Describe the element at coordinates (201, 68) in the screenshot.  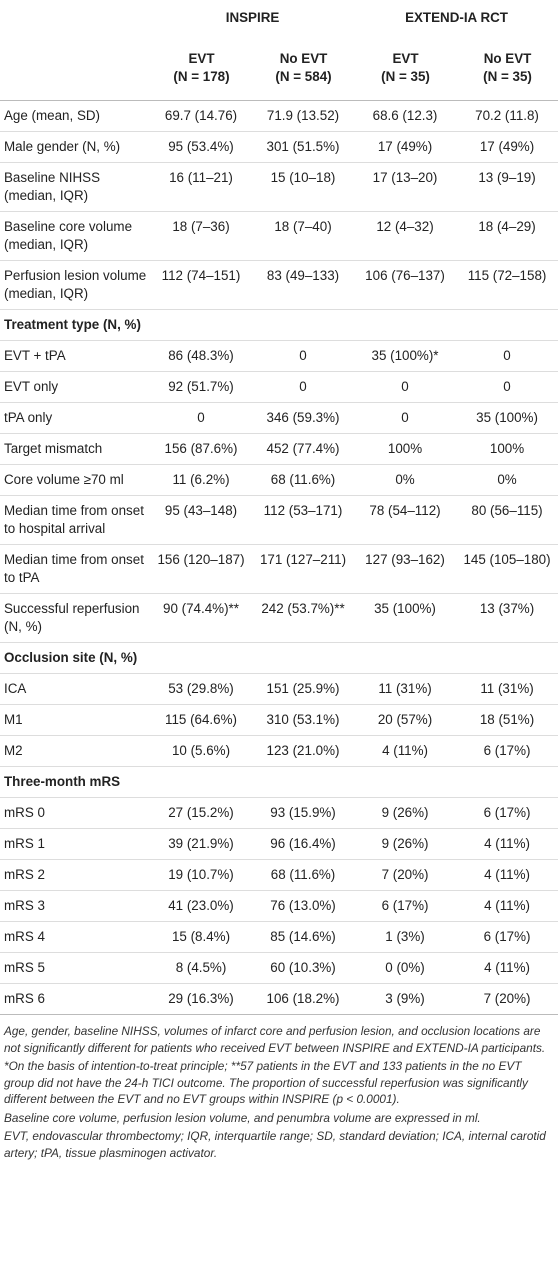
I see `column-header: EVT (N = 178)` at that location.